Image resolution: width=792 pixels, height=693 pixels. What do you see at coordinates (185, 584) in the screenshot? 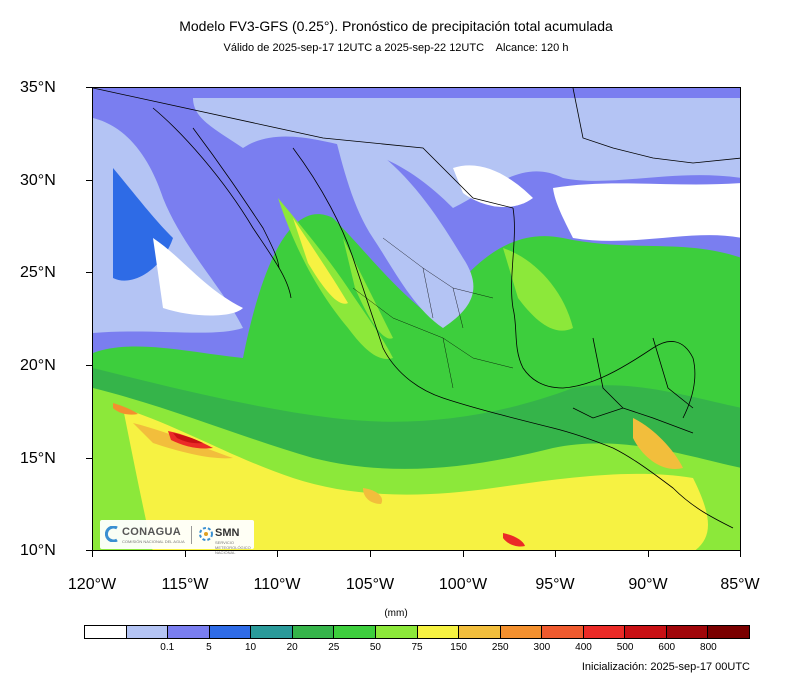
I see `lon-label: 115°W` at bounding box center [185, 584].